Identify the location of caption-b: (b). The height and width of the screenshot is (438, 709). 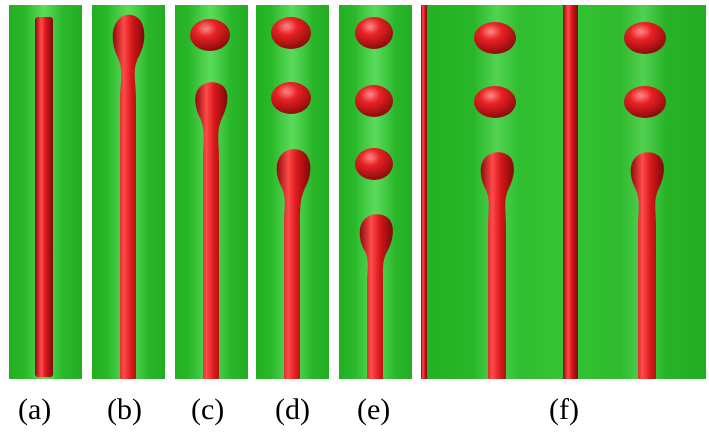
(124, 409).